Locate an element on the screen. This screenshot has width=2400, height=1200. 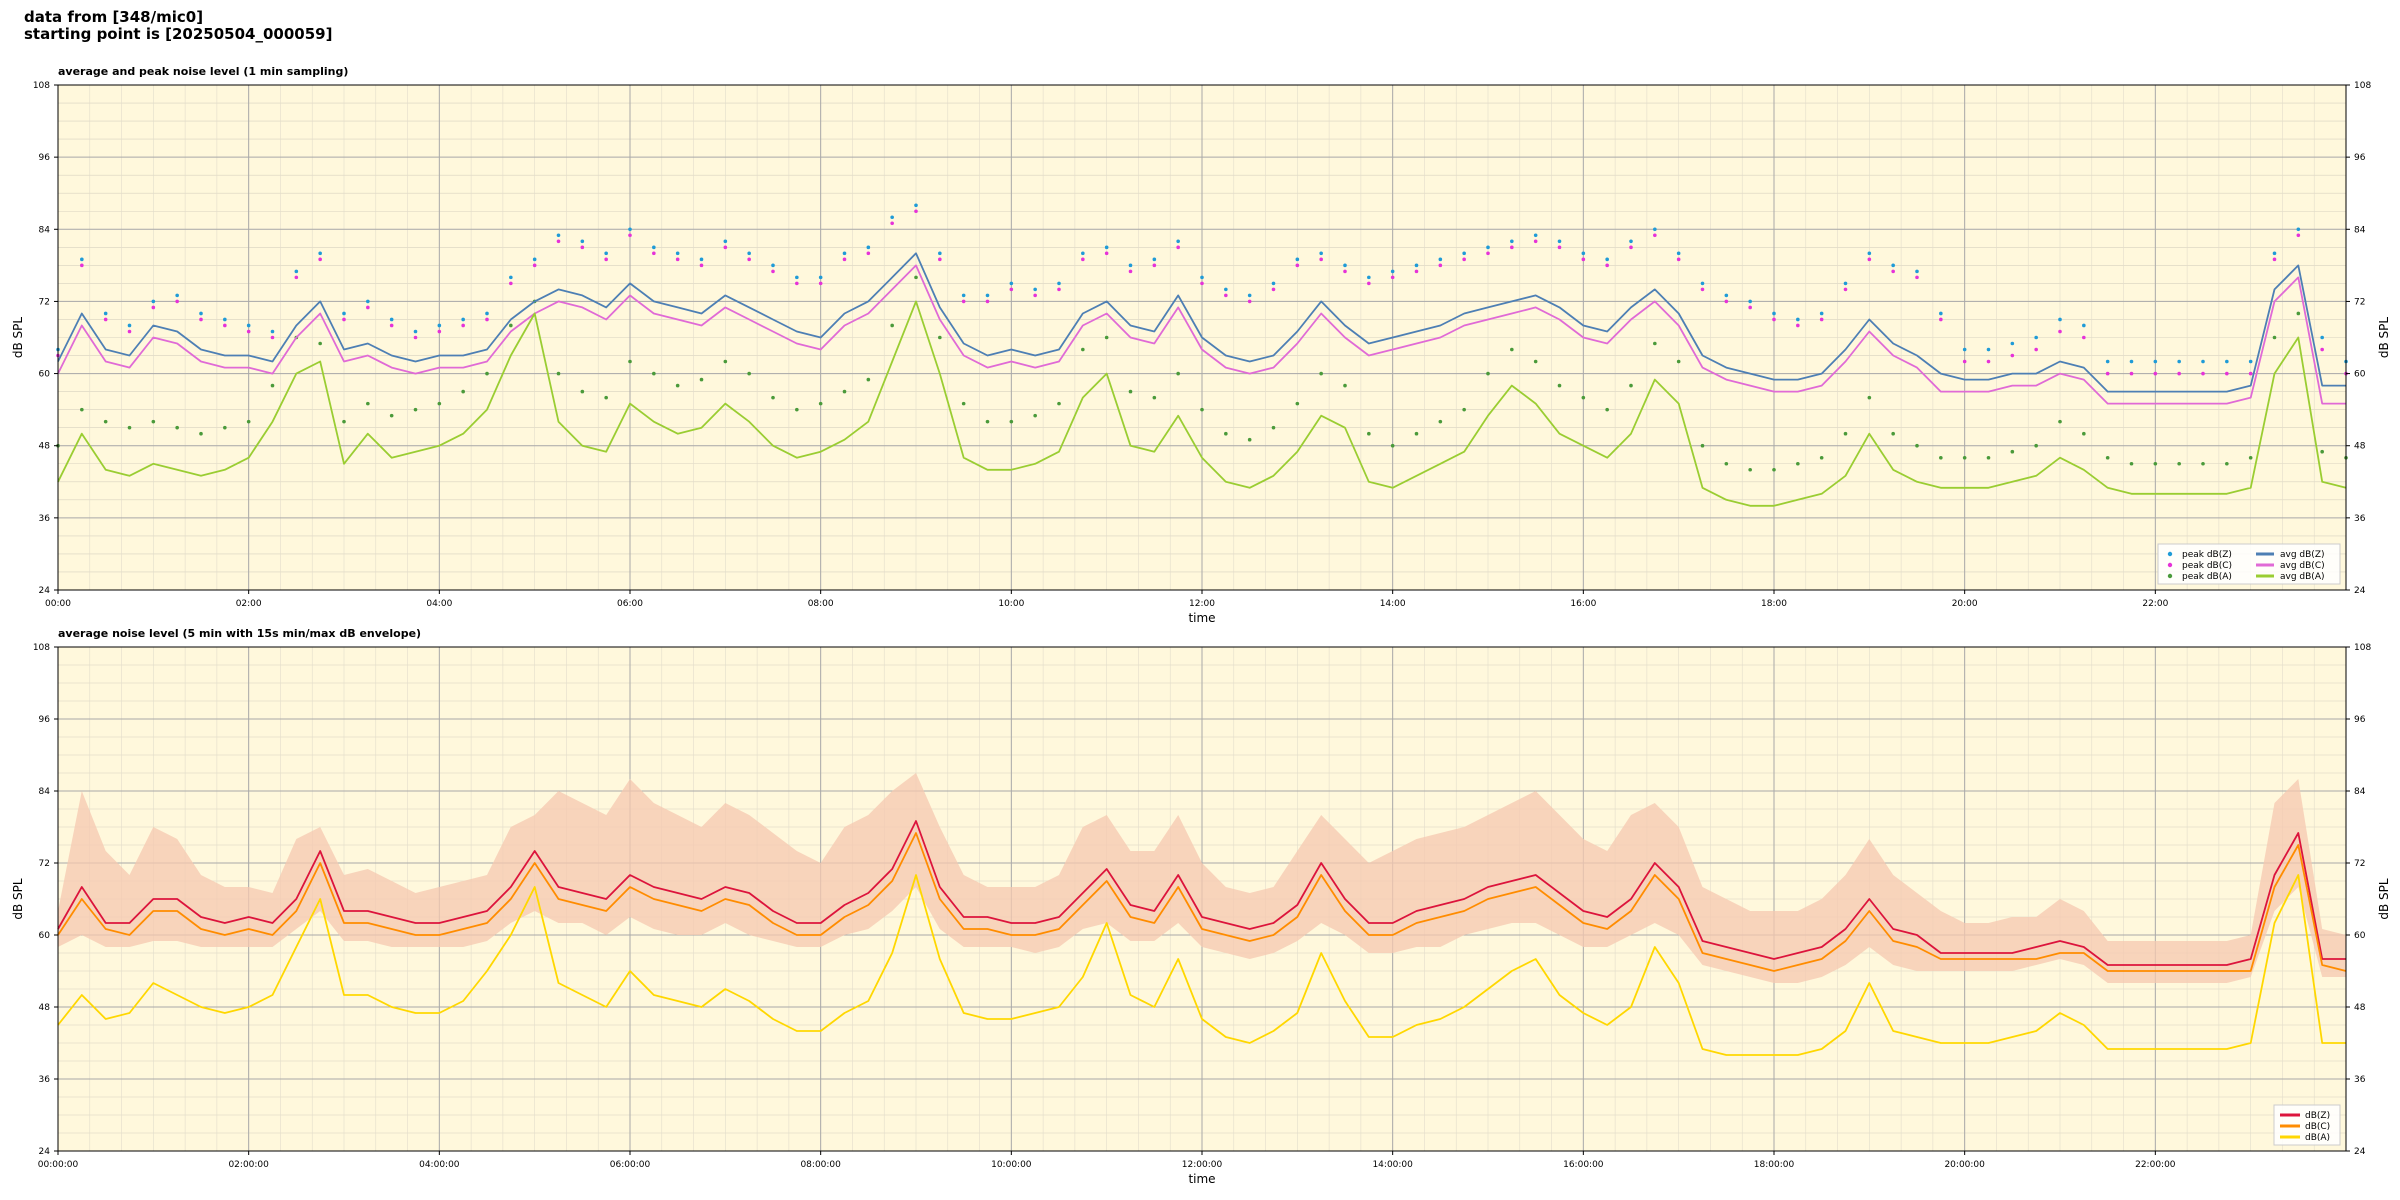
bottom-ytick-left: 84 is located at coordinates (45, 792).